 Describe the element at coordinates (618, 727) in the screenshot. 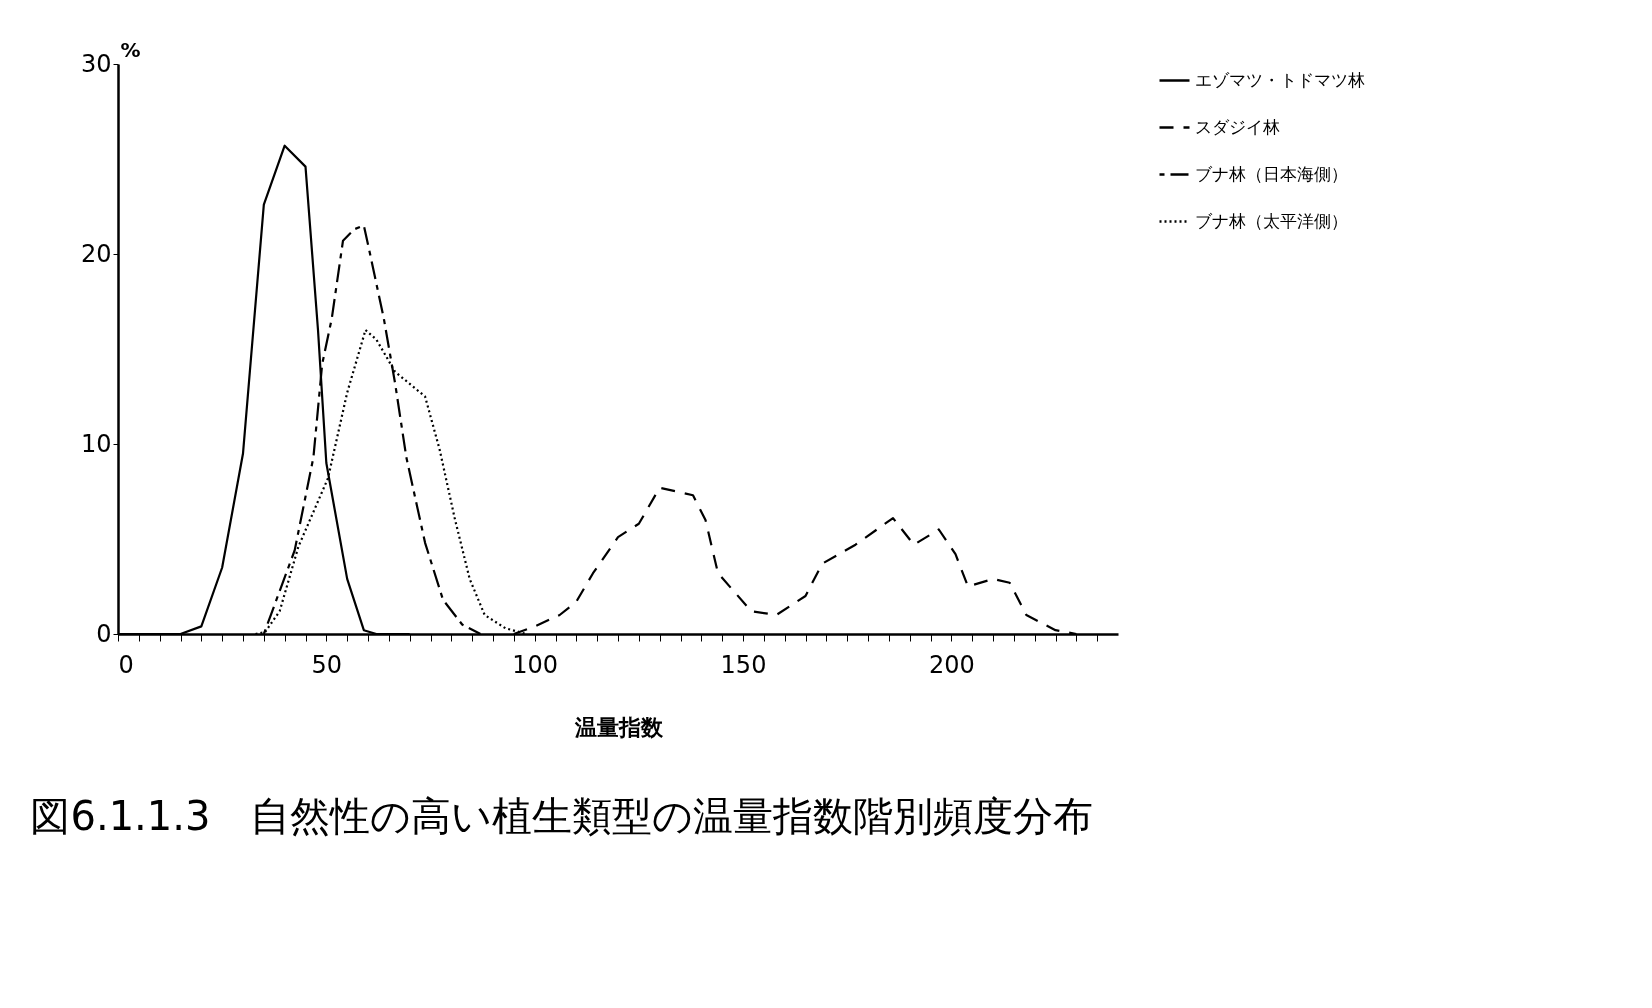

I see `x-axis-title: 温量指数` at that location.